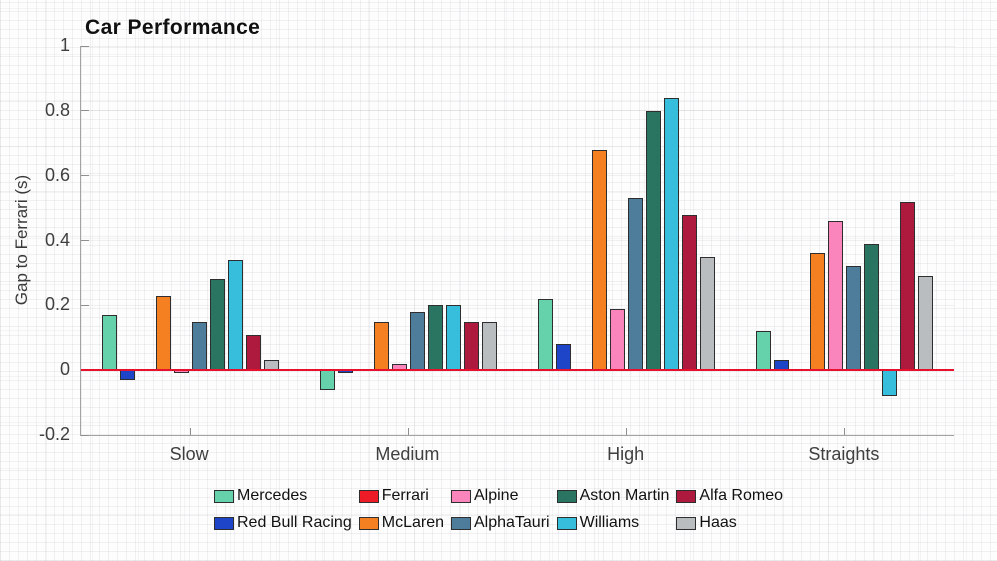 This screenshot has width=997, height=561. What do you see at coordinates (217, 325) in the screenshot?
I see `bar-aston-martin-slow` at bounding box center [217, 325].